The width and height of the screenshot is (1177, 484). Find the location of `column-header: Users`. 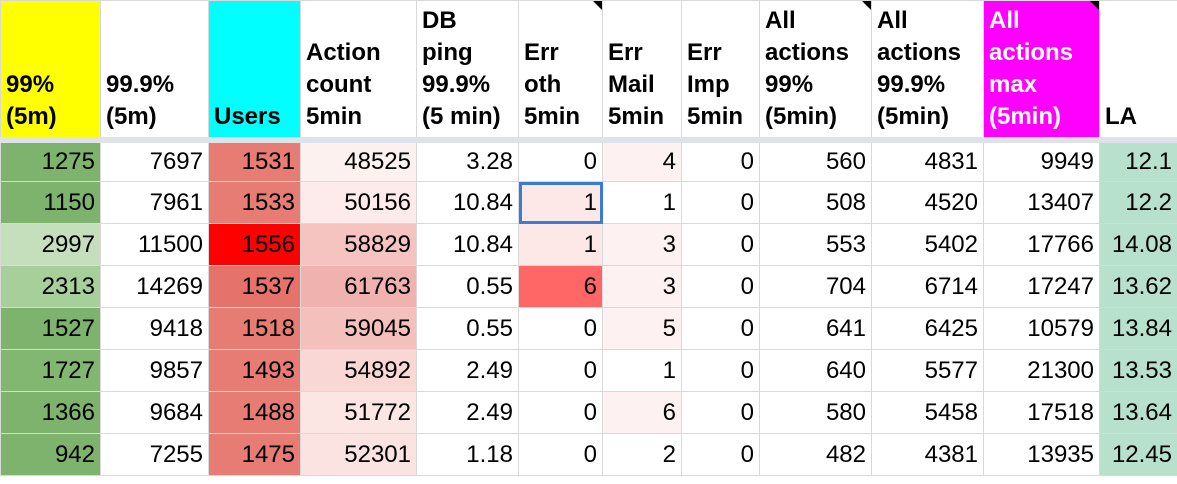

column-header: Users is located at coordinates (254, 71).